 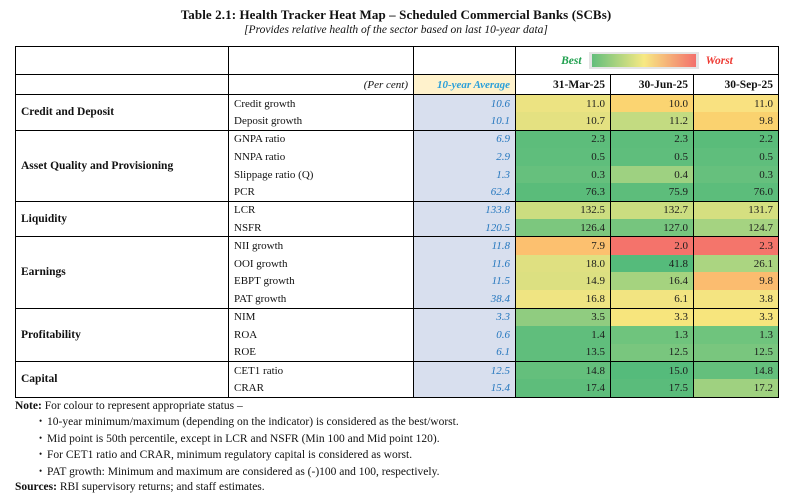 I want to click on table-row: EBPT growth 11.5 14.9 16.4 9.8, so click(x=398, y=281).